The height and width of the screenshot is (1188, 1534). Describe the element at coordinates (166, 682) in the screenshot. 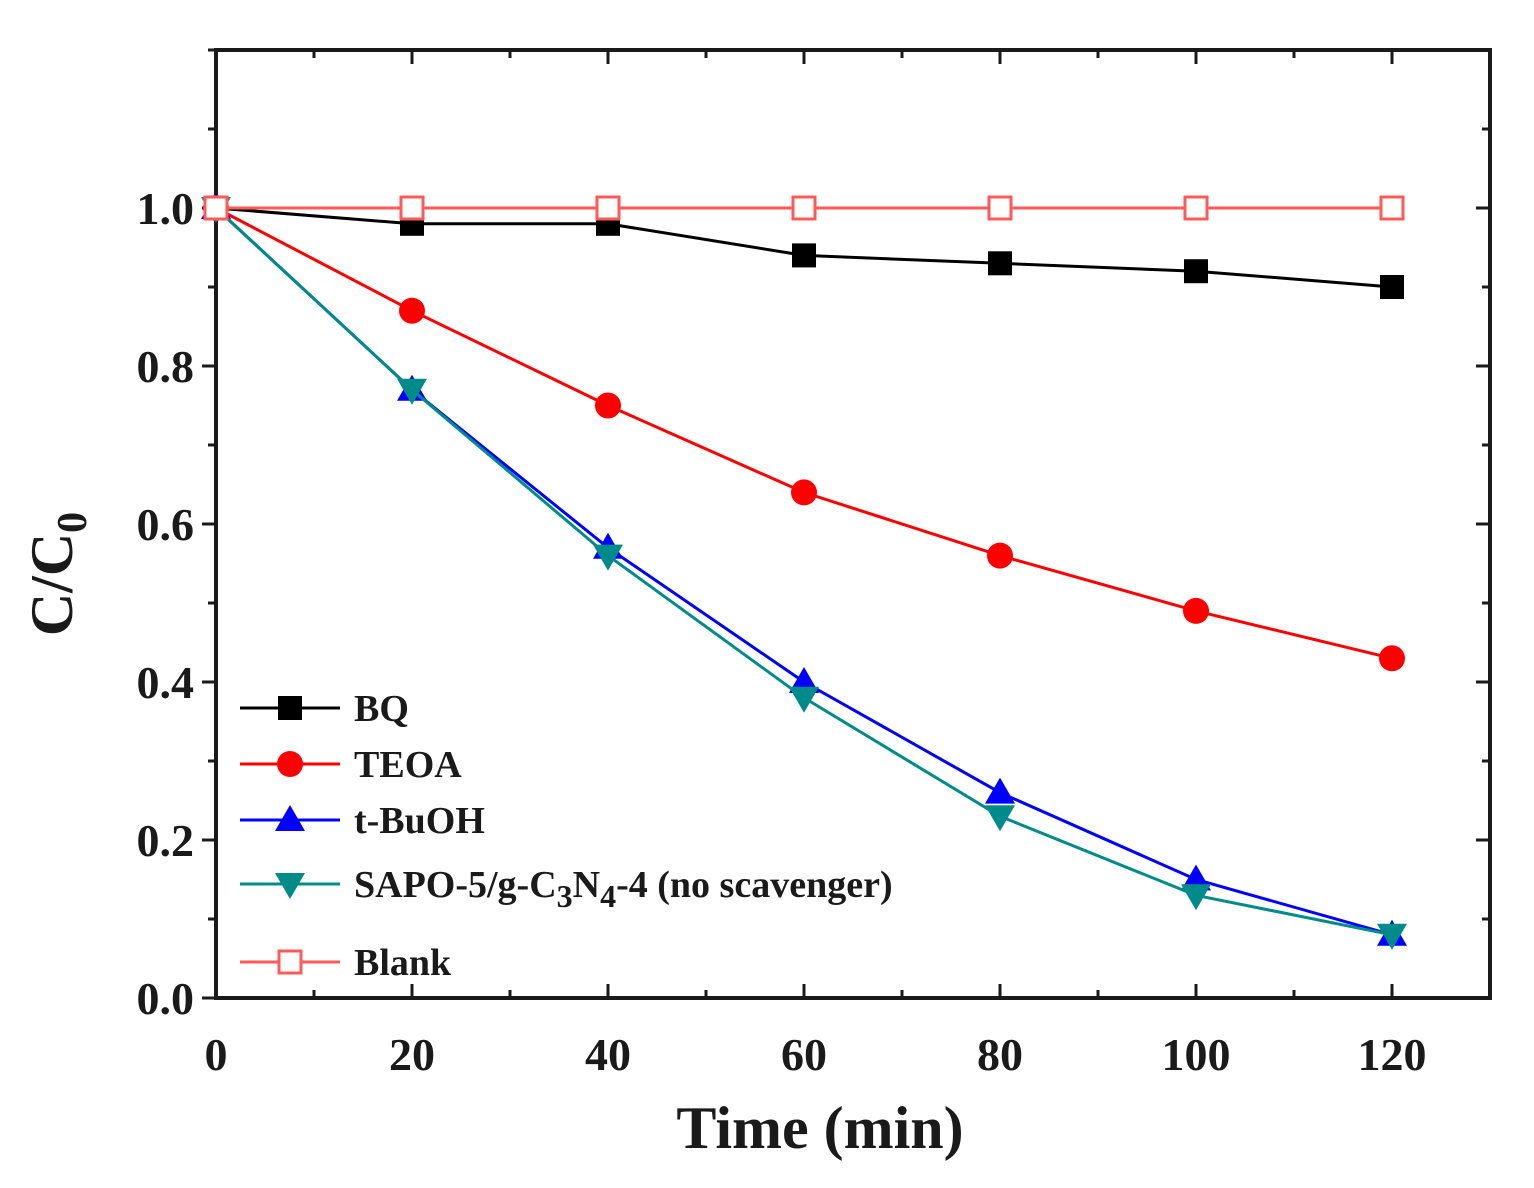

I see `y-tick-label: 0.4` at that location.